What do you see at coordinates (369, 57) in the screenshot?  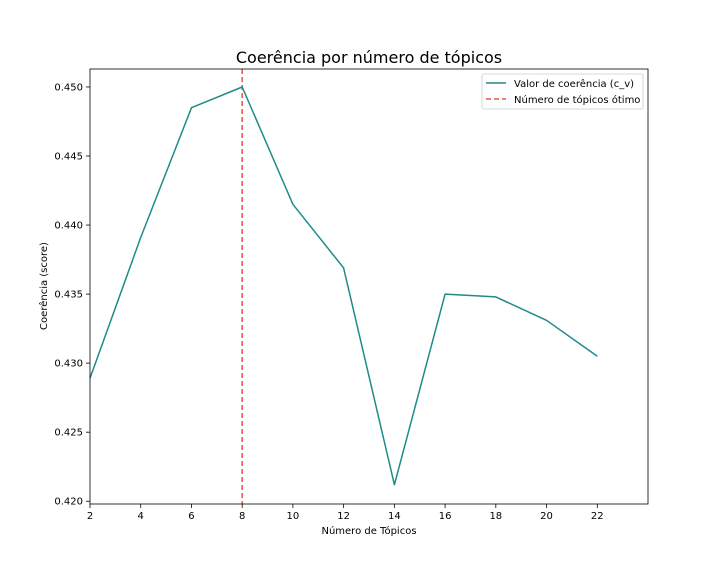 I see `chart-title: Coerência por número de tópicos` at bounding box center [369, 57].